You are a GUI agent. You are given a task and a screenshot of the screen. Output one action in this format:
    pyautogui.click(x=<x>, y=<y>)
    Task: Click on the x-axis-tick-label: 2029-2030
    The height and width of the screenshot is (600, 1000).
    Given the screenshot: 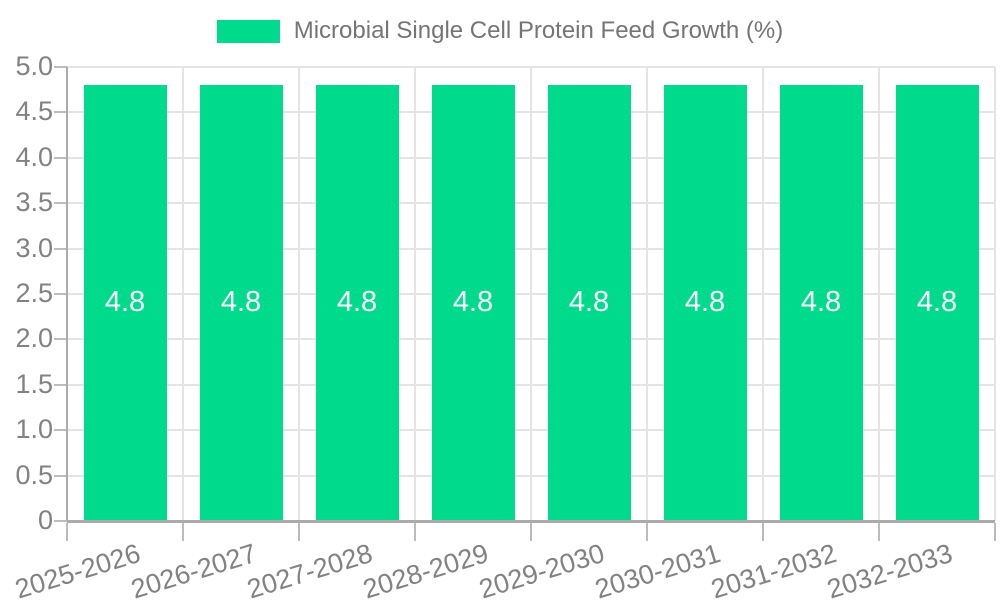 What is the action you would take?
    pyautogui.click(x=541, y=569)
    